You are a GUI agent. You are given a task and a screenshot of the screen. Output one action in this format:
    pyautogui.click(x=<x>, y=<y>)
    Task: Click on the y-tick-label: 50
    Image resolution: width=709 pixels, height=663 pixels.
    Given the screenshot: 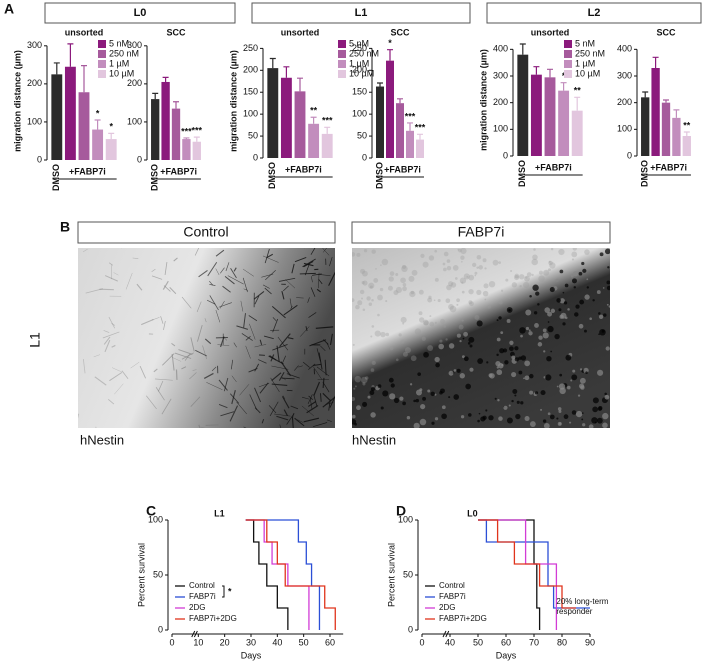 What is the action you would take?
    pyautogui.click(x=253, y=135)
    